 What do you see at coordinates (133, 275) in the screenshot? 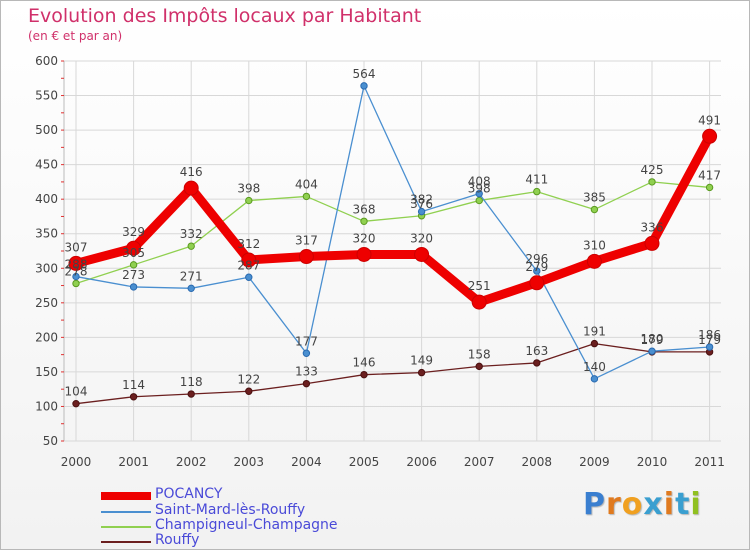
I see `data-label-saint_mard: 273` at bounding box center [133, 275].